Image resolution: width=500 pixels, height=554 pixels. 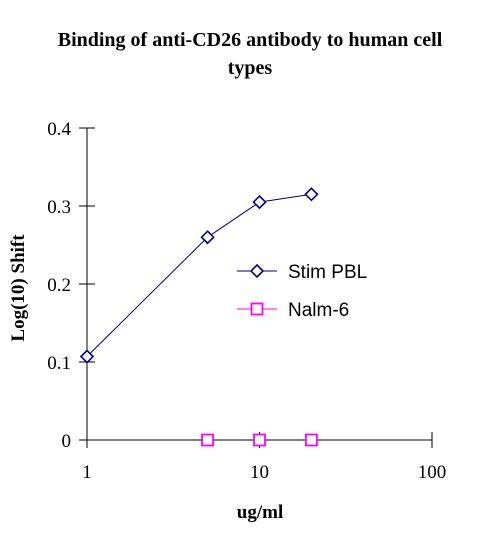 What do you see at coordinates (59, 207) in the screenshot?
I see `y-tick-label: 0.3` at bounding box center [59, 207].